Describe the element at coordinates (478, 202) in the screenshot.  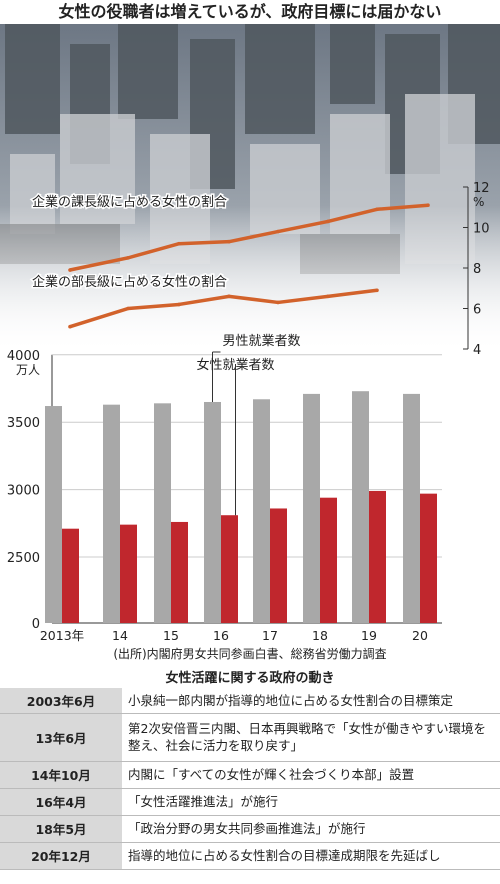
I see `pct-unit-label: %` at that location.